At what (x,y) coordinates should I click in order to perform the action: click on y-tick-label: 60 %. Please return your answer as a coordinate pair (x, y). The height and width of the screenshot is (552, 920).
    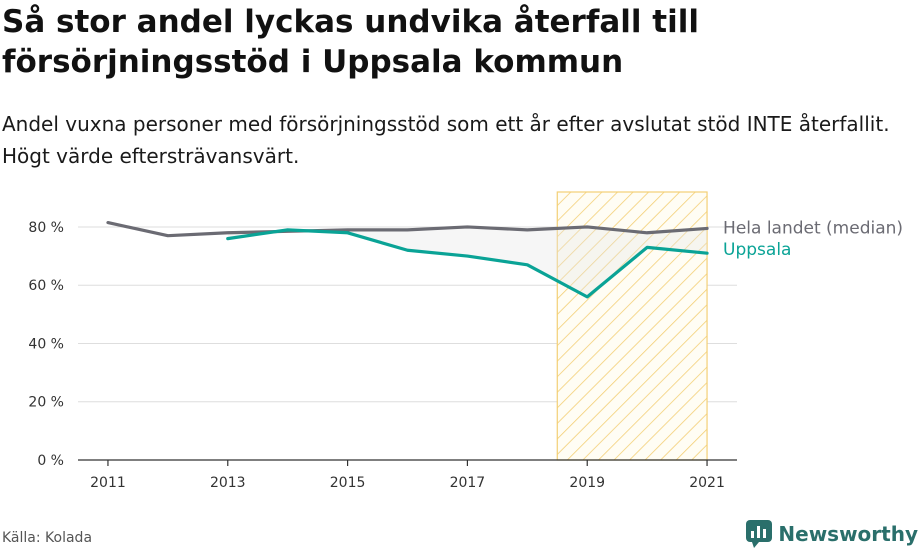
    Looking at the image, I should click on (46, 286).